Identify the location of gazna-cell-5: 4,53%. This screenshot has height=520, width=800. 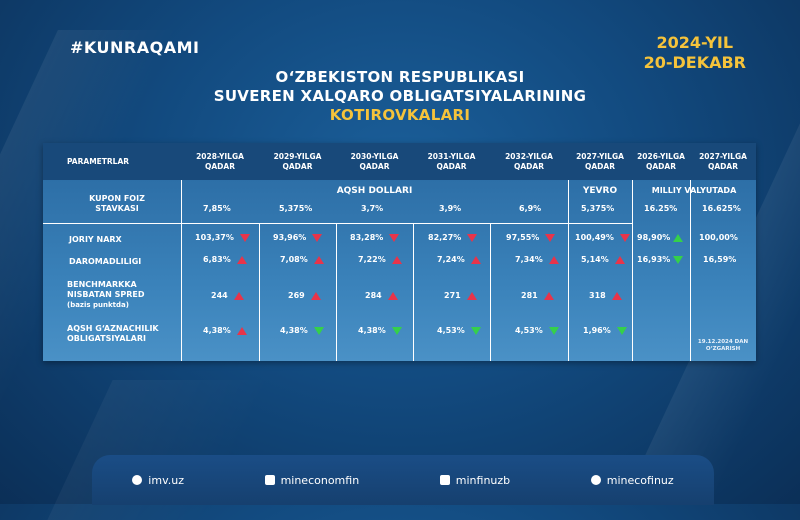
(537, 330).